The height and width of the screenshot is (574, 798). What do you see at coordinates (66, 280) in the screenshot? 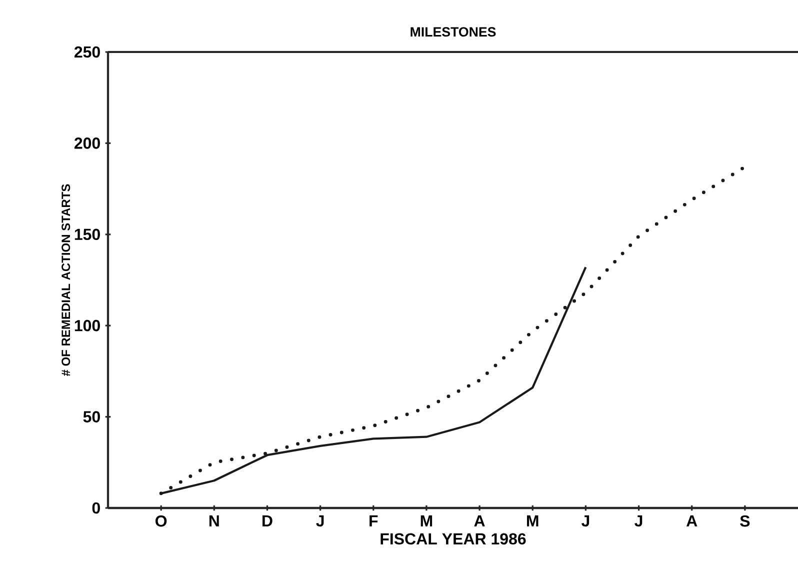
I see `y-axis-title: # OF REMEDIAL ACTION STARTS` at bounding box center [66, 280].